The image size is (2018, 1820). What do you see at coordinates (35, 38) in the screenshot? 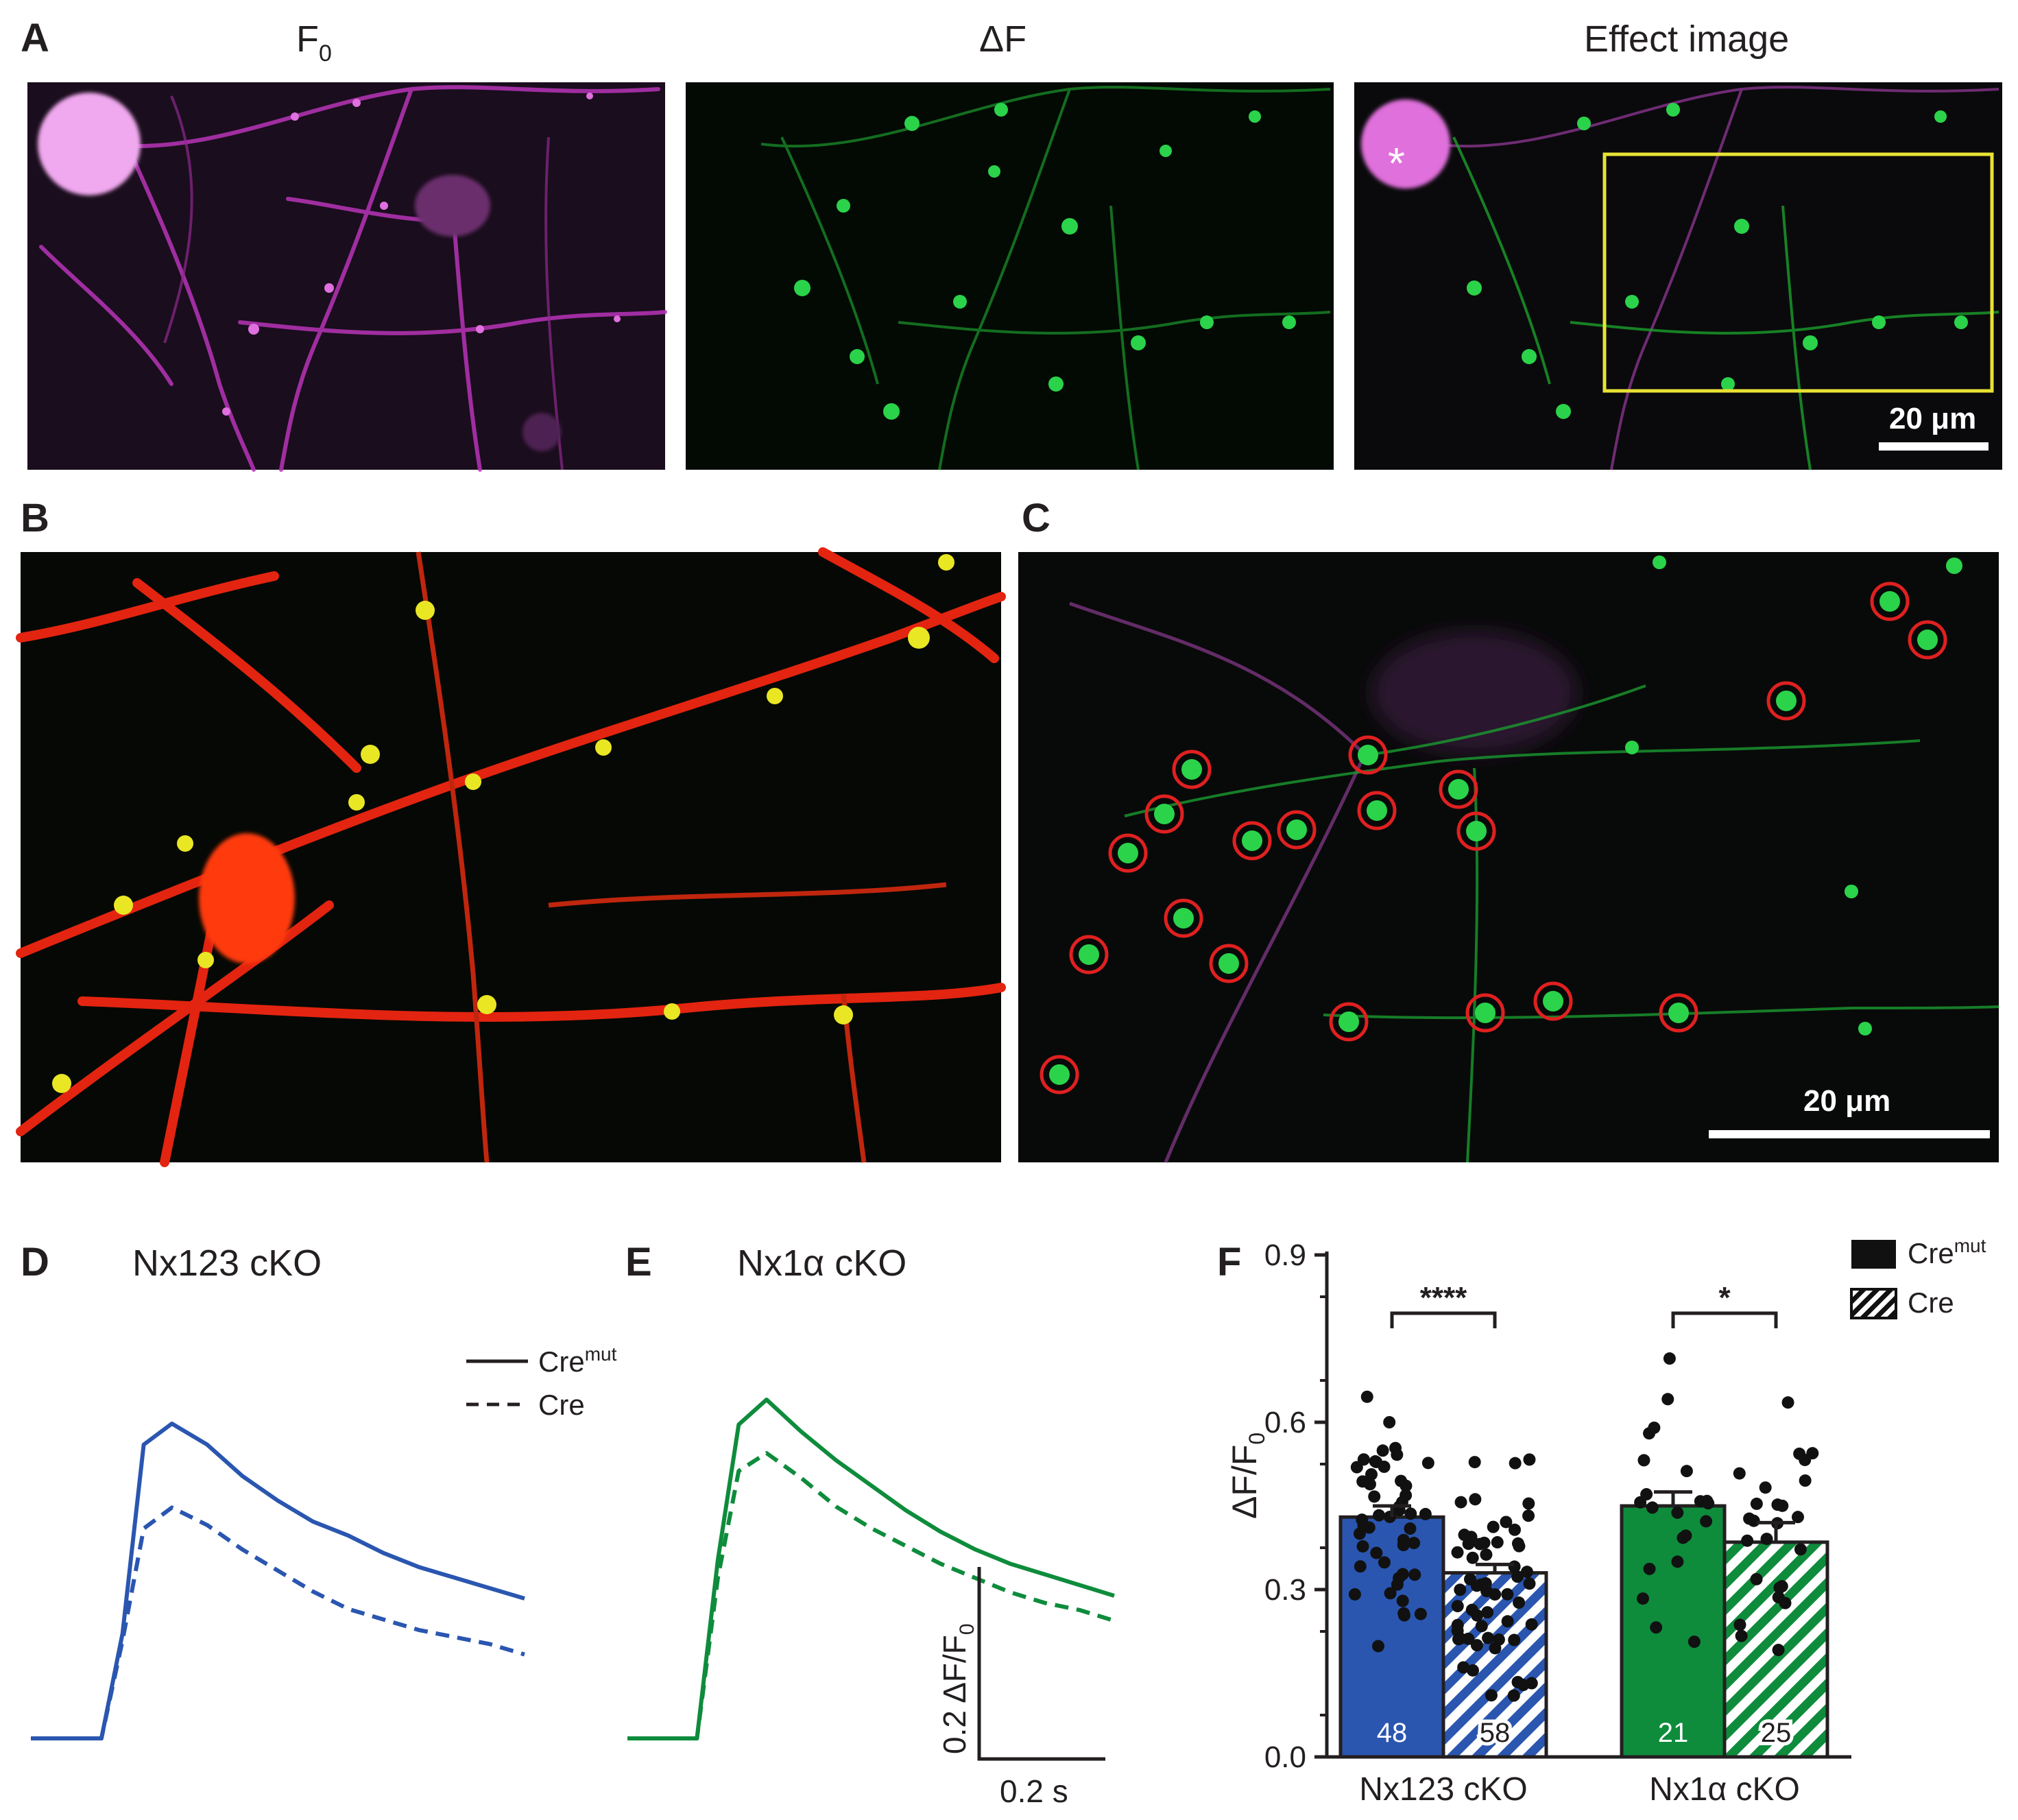
I see `panel-label-a: A` at bounding box center [35, 38].